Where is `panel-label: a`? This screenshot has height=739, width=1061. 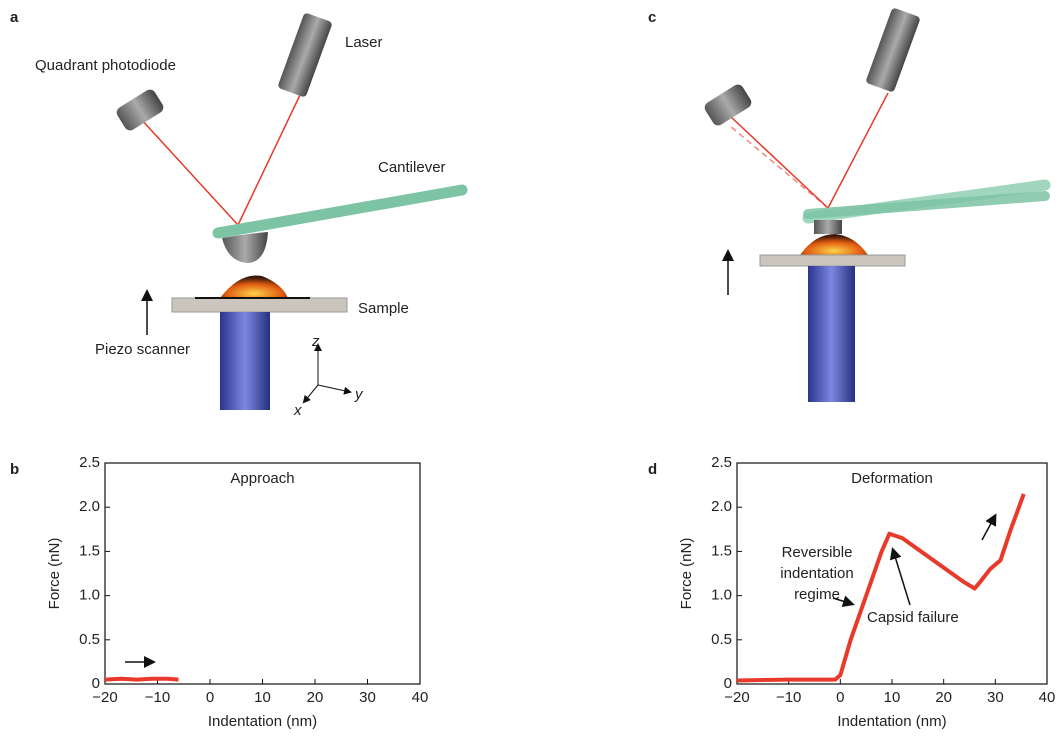 panel-label: a is located at coordinates (14, 17).